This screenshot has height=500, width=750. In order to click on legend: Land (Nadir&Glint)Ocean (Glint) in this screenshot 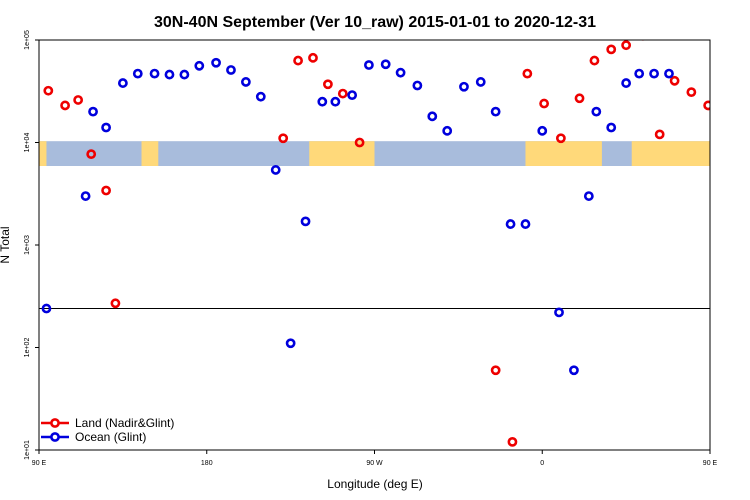, I will do `click(107, 430)`.